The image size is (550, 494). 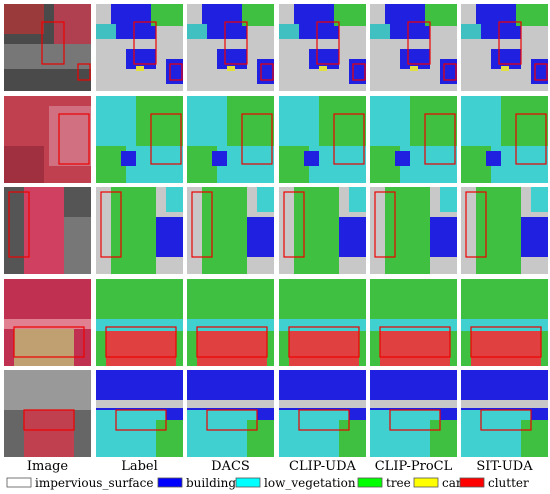 I want to click on column-label: CLIP-ProCL, so click(x=414, y=466).